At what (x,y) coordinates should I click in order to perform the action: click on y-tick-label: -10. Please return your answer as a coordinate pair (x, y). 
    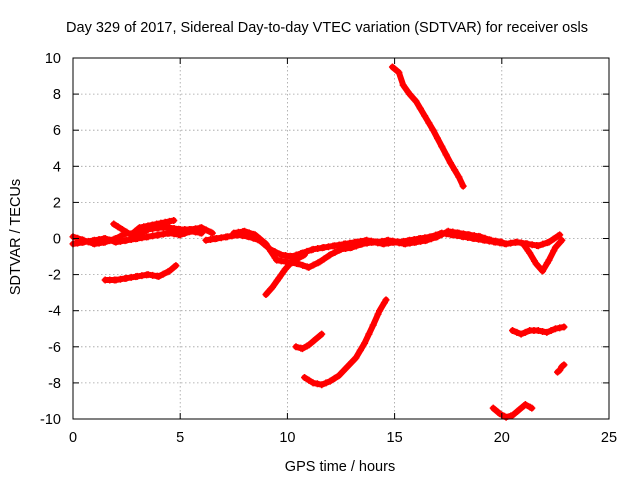
    Looking at the image, I should click on (50, 420).